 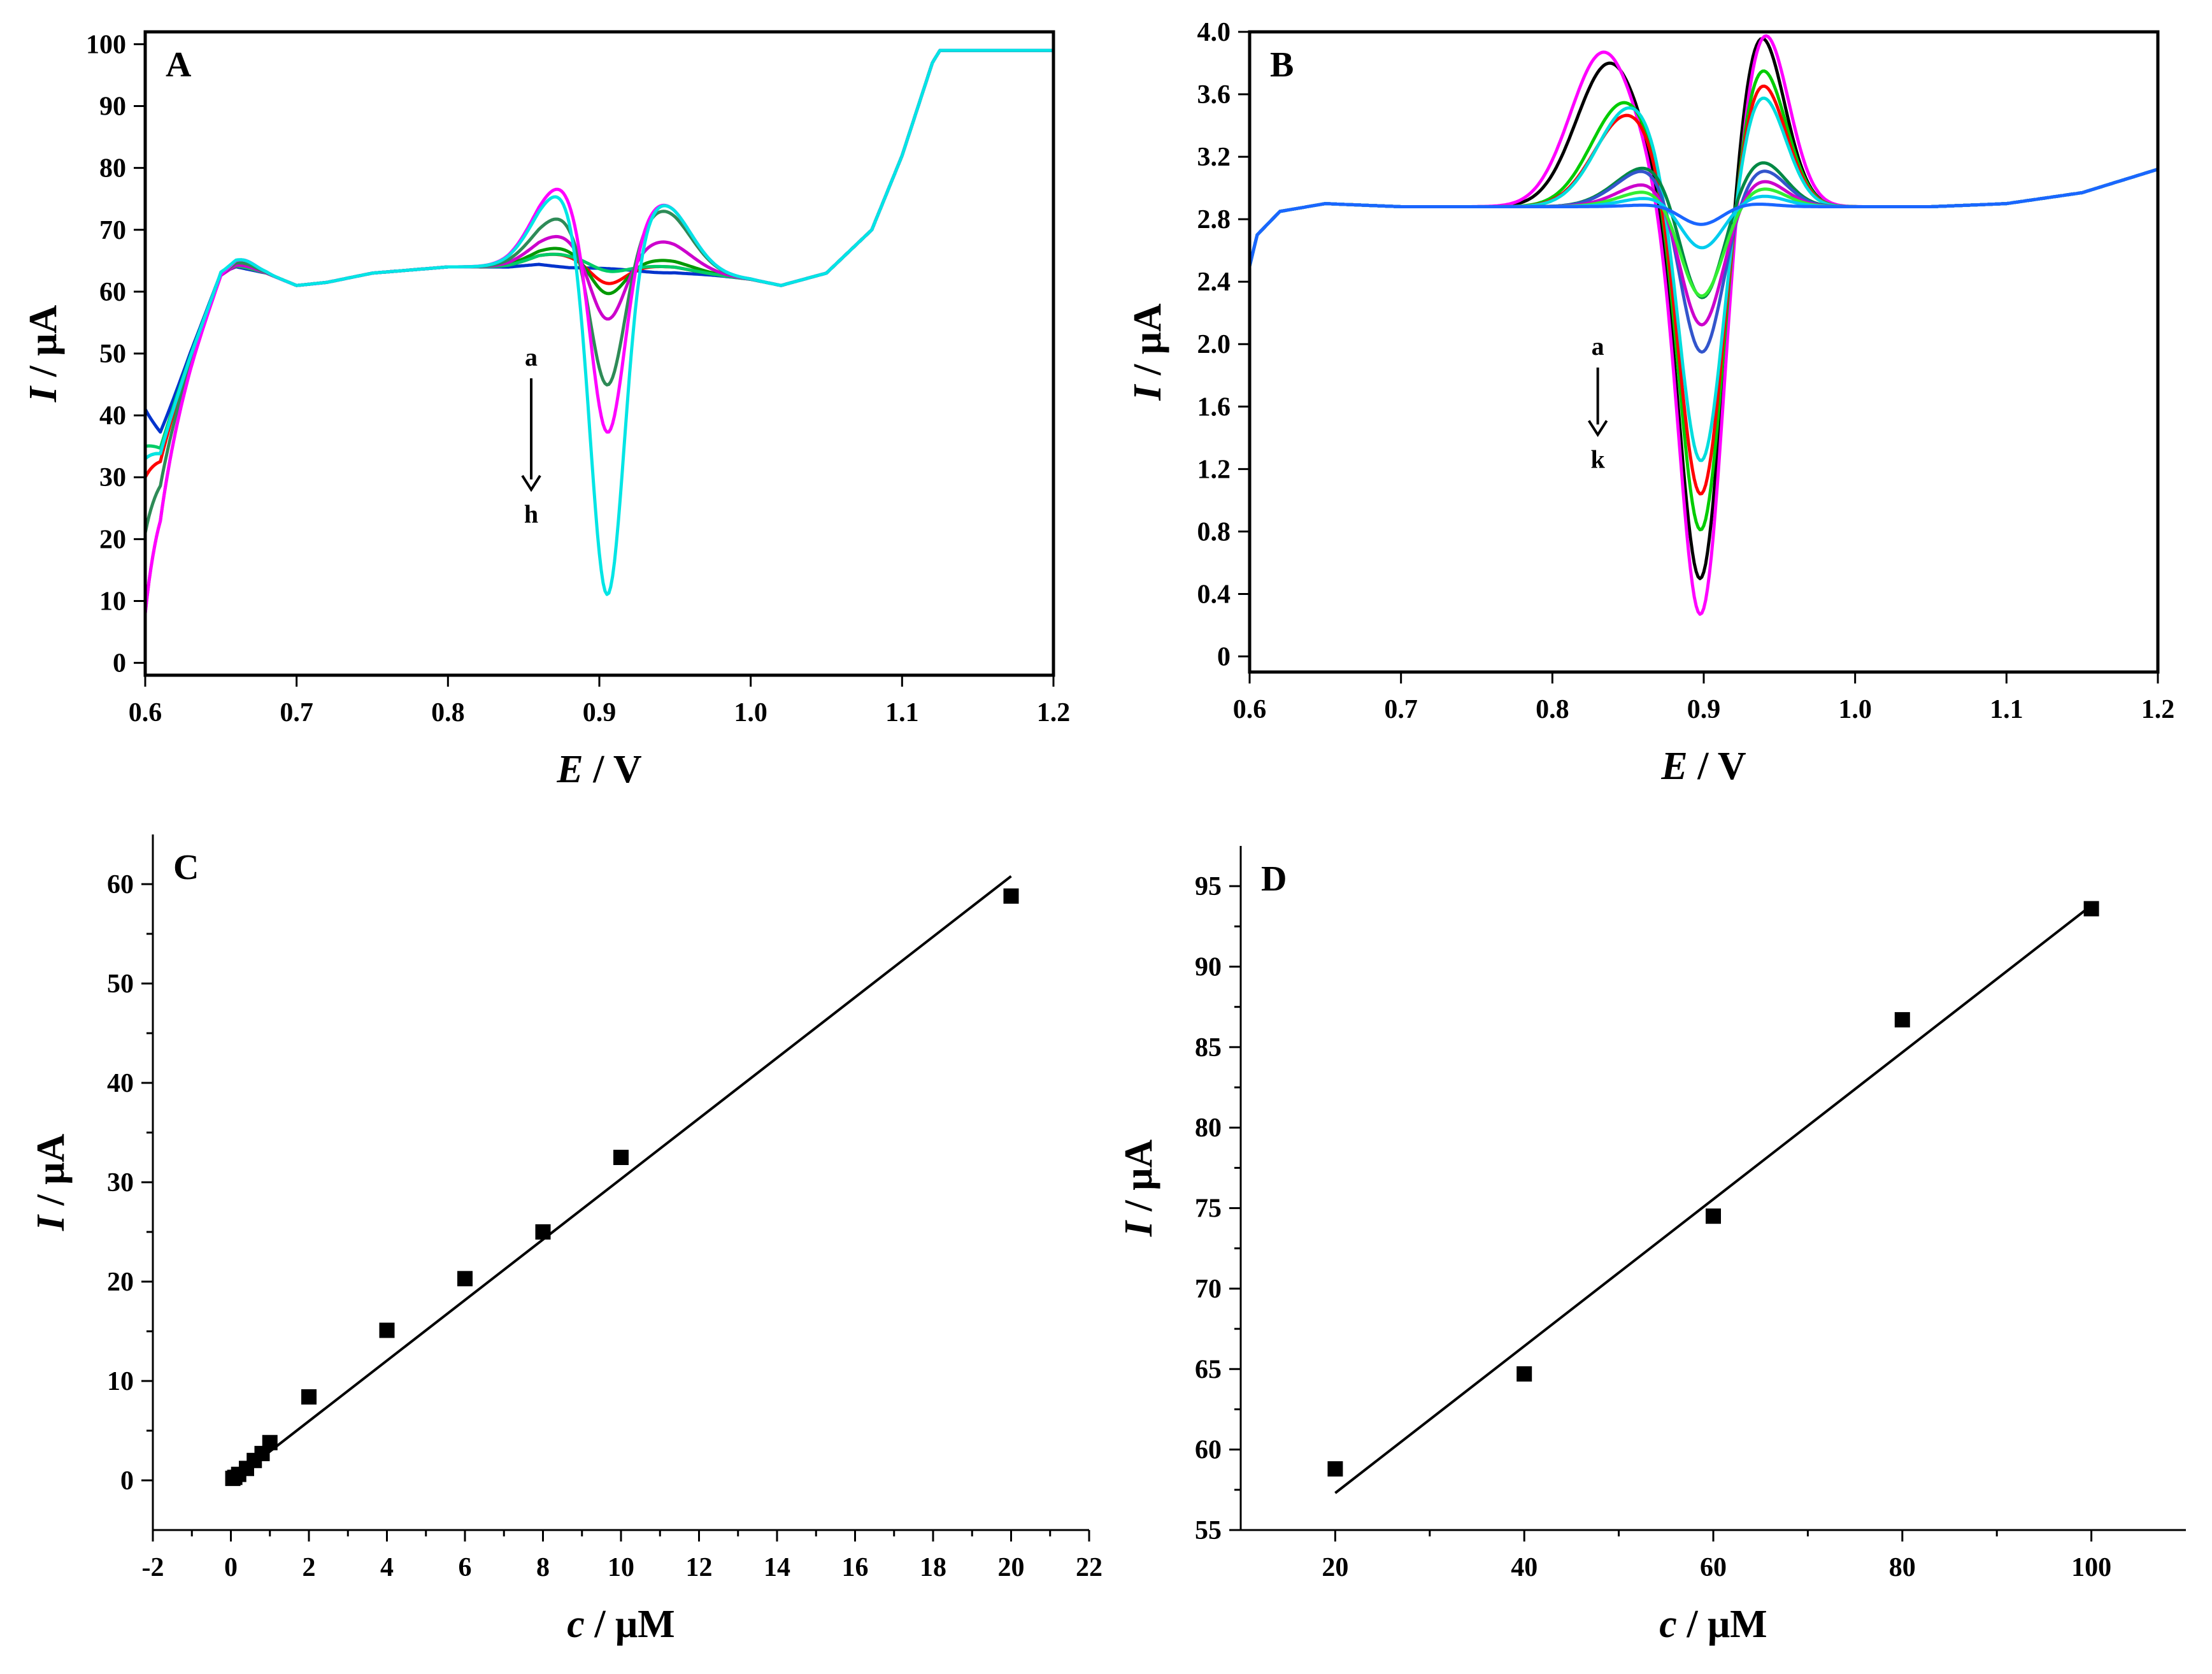 I want to click on panel-b-x-axis-title: E / V, so click(x=1703, y=766).